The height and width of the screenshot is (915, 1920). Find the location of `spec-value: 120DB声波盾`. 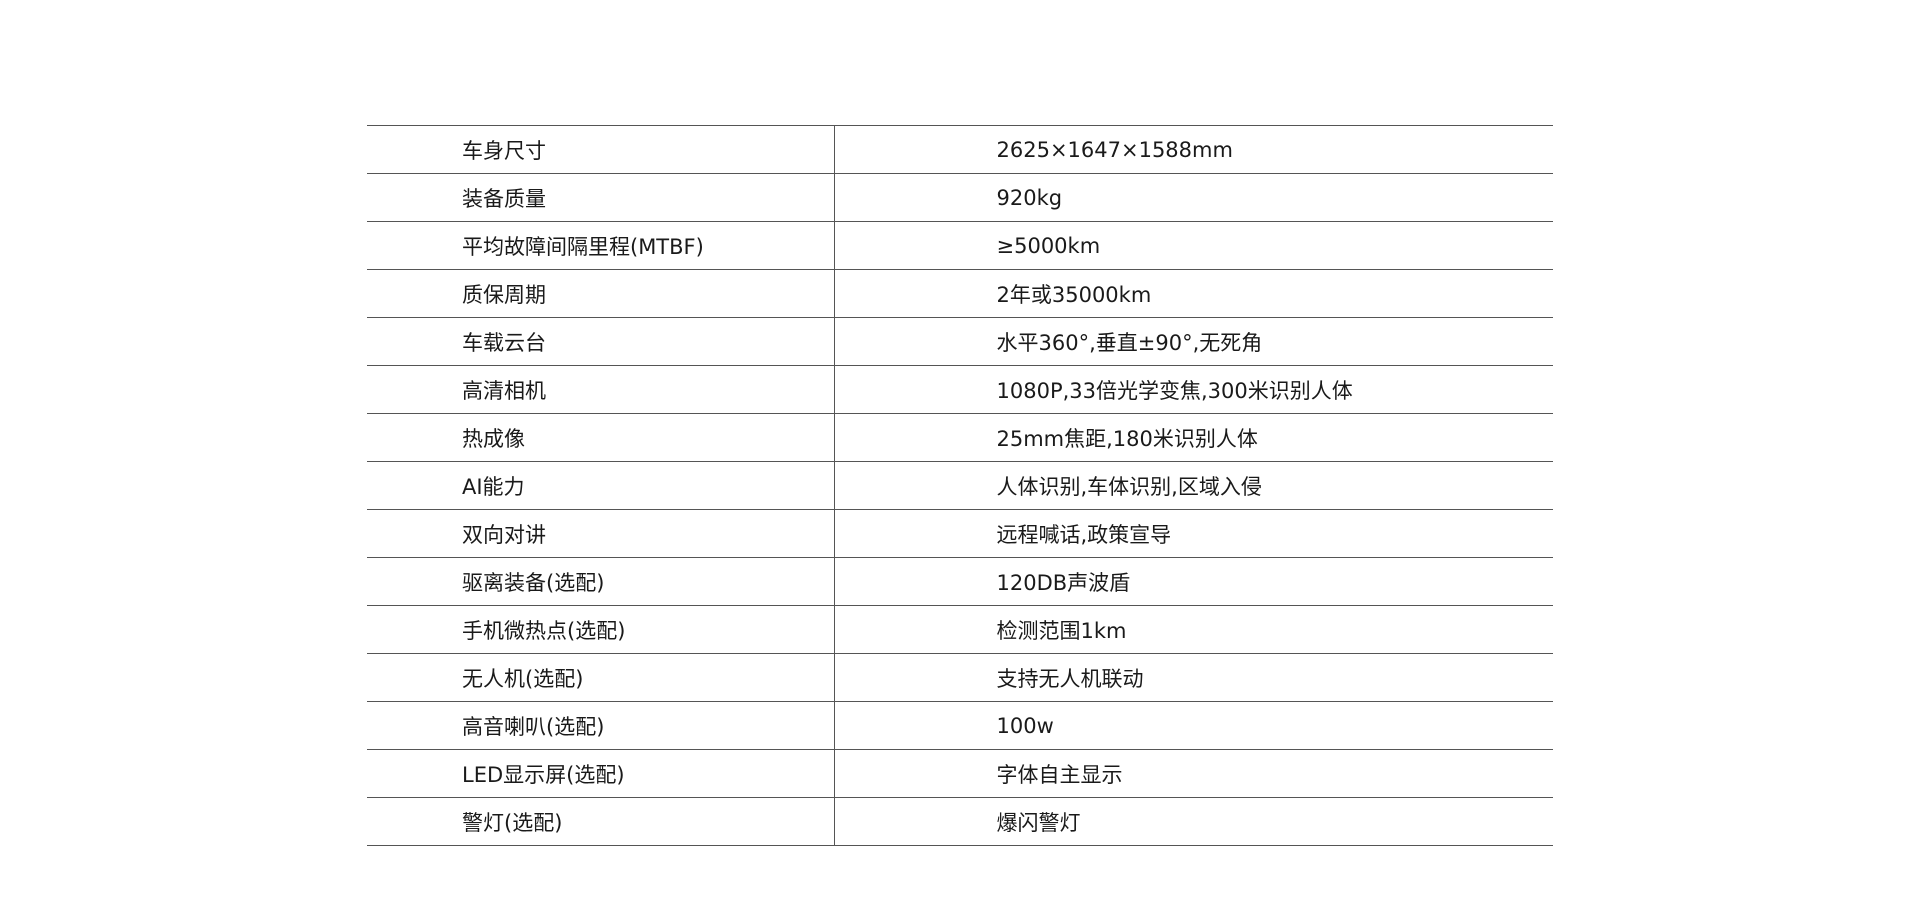

spec-value: 120DB声波盾 is located at coordinates (1193, 581).